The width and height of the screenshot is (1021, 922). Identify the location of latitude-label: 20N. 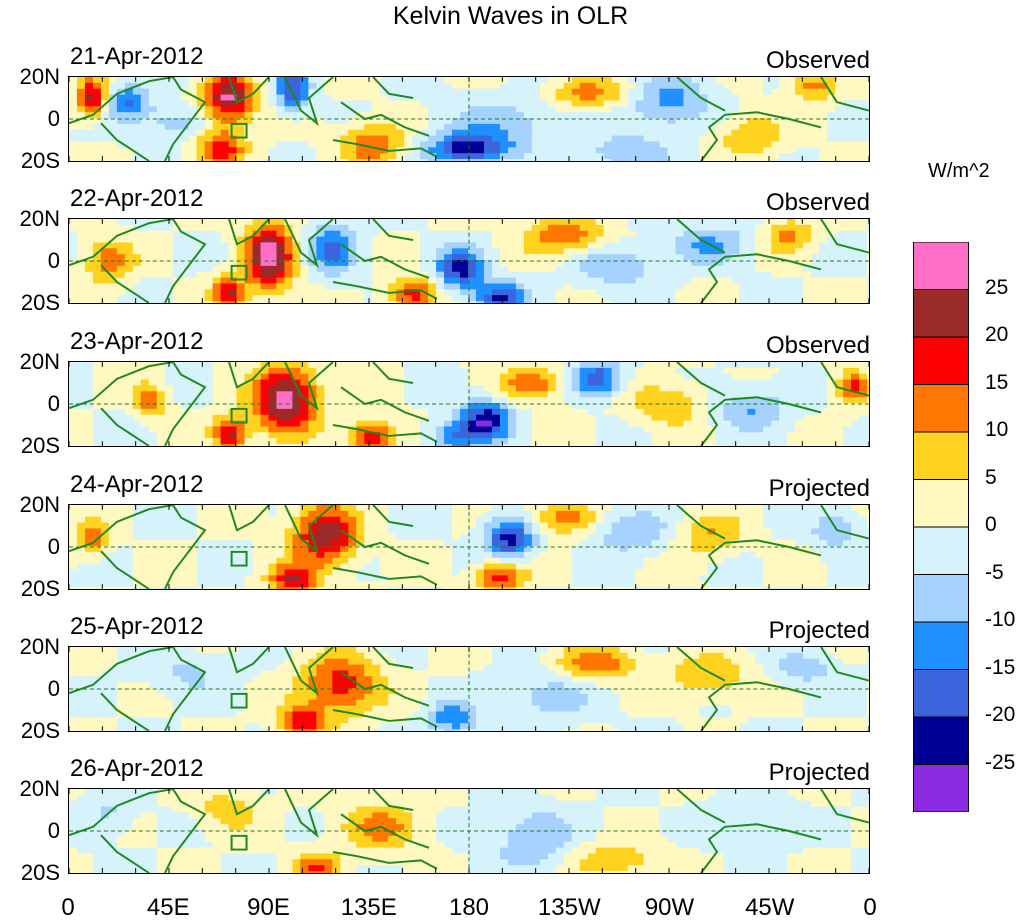
(30, 505).